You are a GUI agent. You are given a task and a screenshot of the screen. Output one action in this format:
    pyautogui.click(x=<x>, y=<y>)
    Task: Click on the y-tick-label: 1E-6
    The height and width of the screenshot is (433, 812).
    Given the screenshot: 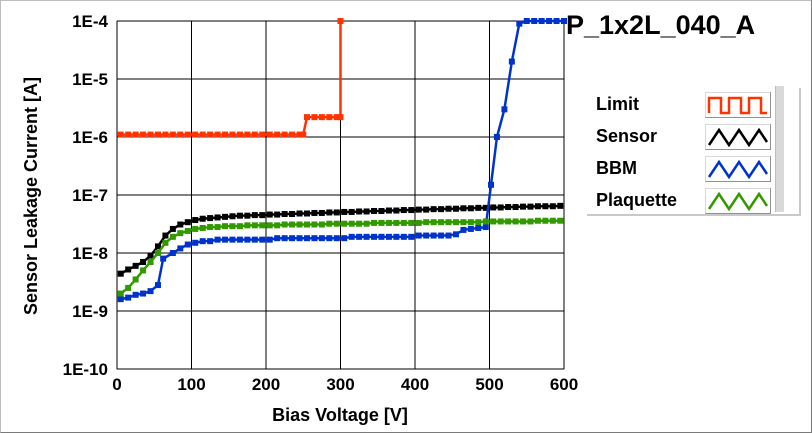 What is the action you would take?
    pyautogui.click(x=90, y=137)
    